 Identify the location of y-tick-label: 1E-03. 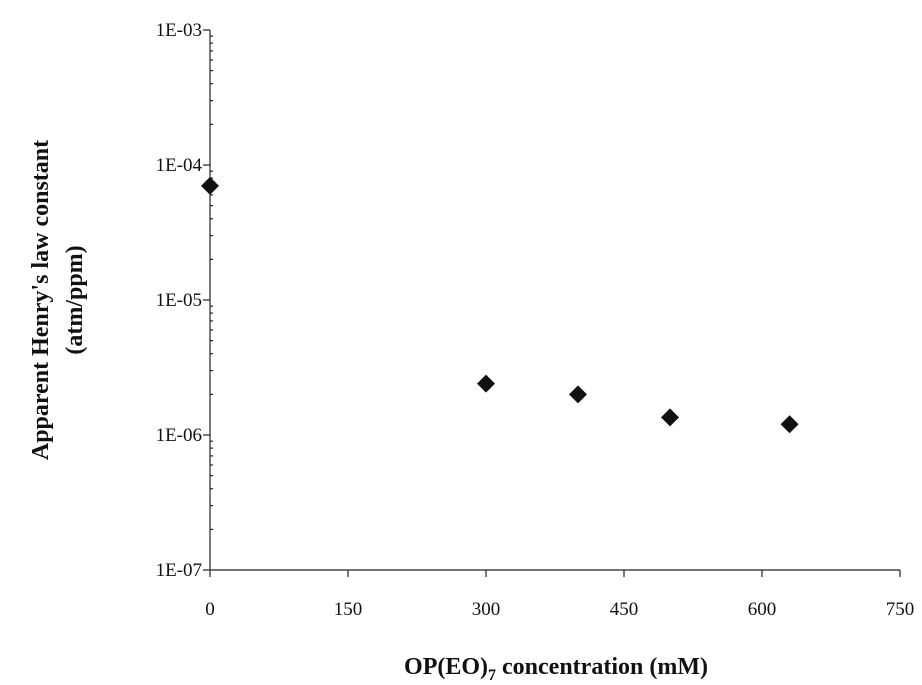
(179, 30).